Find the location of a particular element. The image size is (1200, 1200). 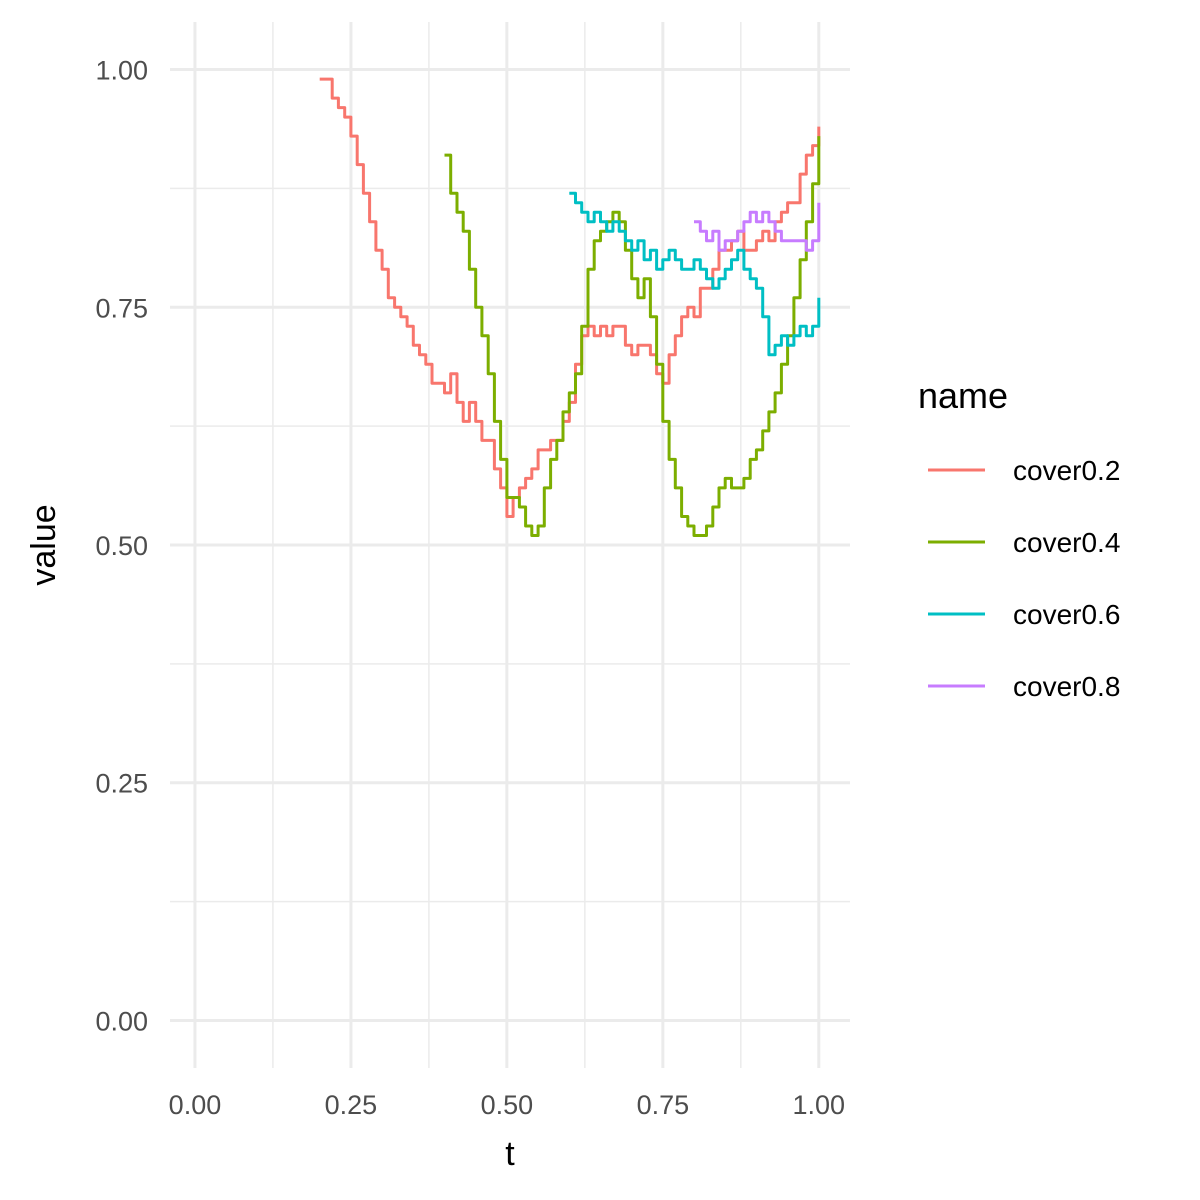

series-line-cover0.4 is located at coordinates (632, 336).